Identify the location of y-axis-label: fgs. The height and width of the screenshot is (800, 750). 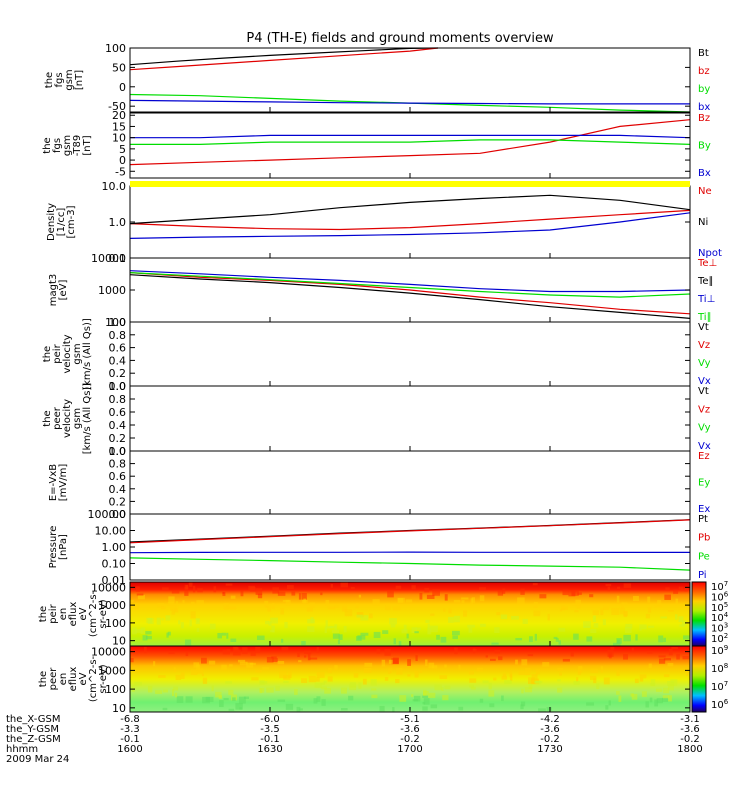
(59, 79).